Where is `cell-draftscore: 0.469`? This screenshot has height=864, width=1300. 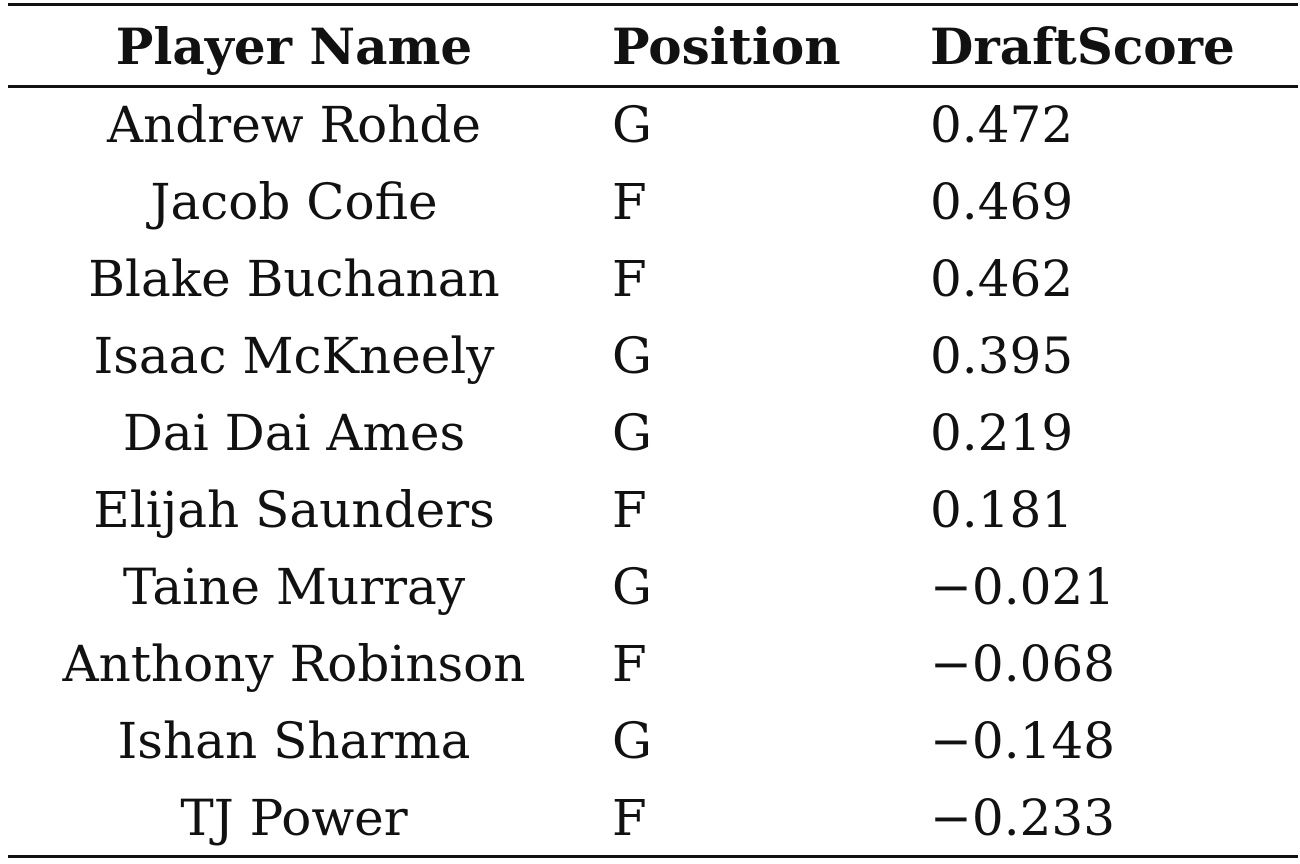
cell-draftscore: 0.469 is located at coordinates (1002, 202).